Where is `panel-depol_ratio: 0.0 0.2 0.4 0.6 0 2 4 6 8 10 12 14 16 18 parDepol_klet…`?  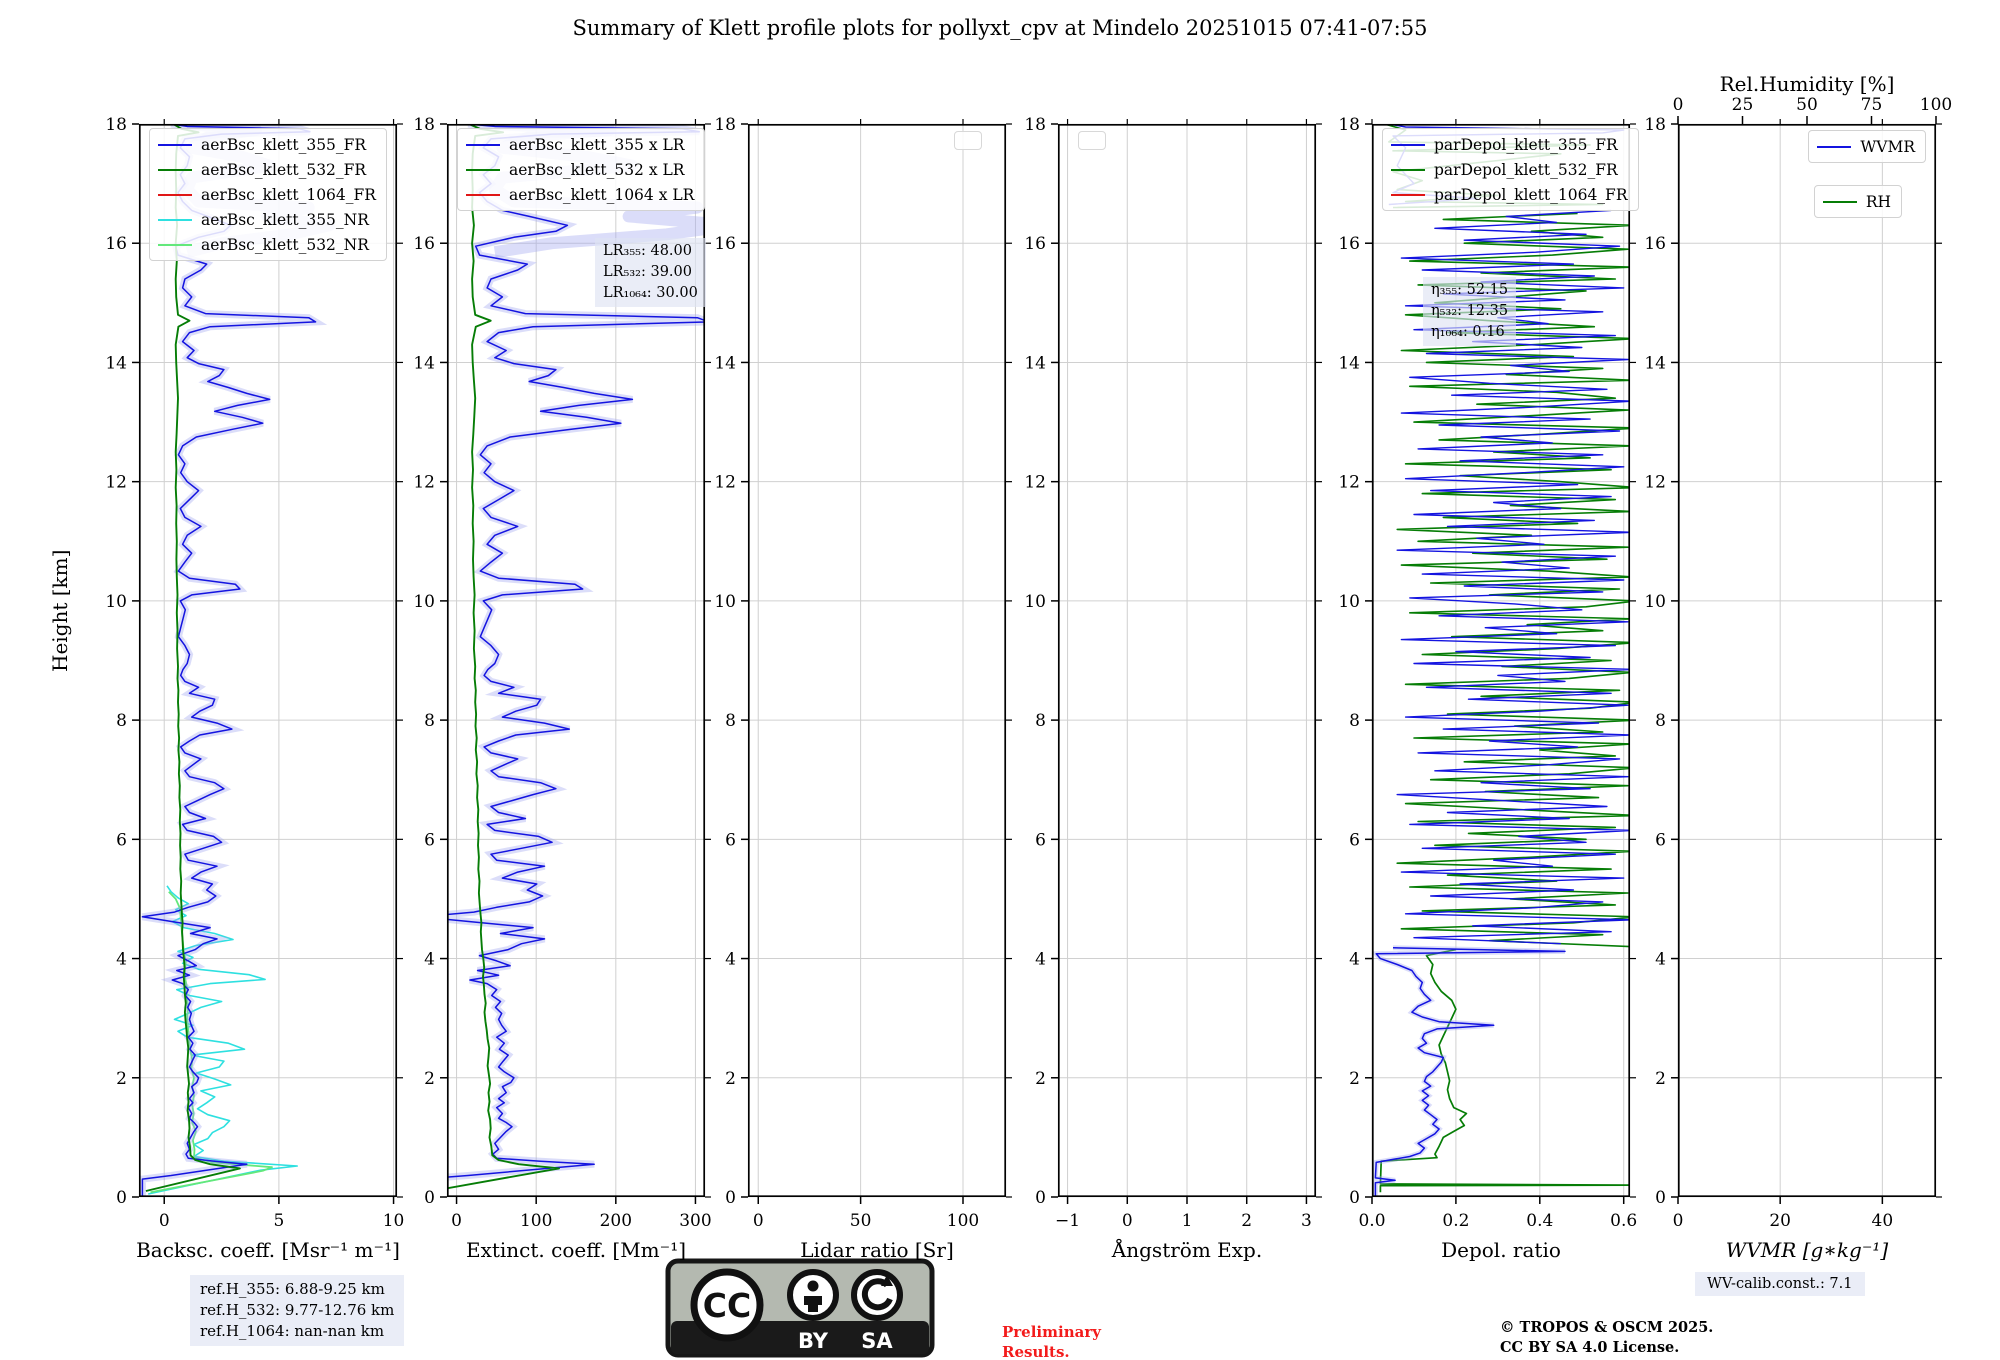 panel-depol_ratio: 0.0 0.2 0.4 0.6 0 2 4 6 8 10 12 14 16 18 parDepol_klet… is located at coordinates (1488, 673).